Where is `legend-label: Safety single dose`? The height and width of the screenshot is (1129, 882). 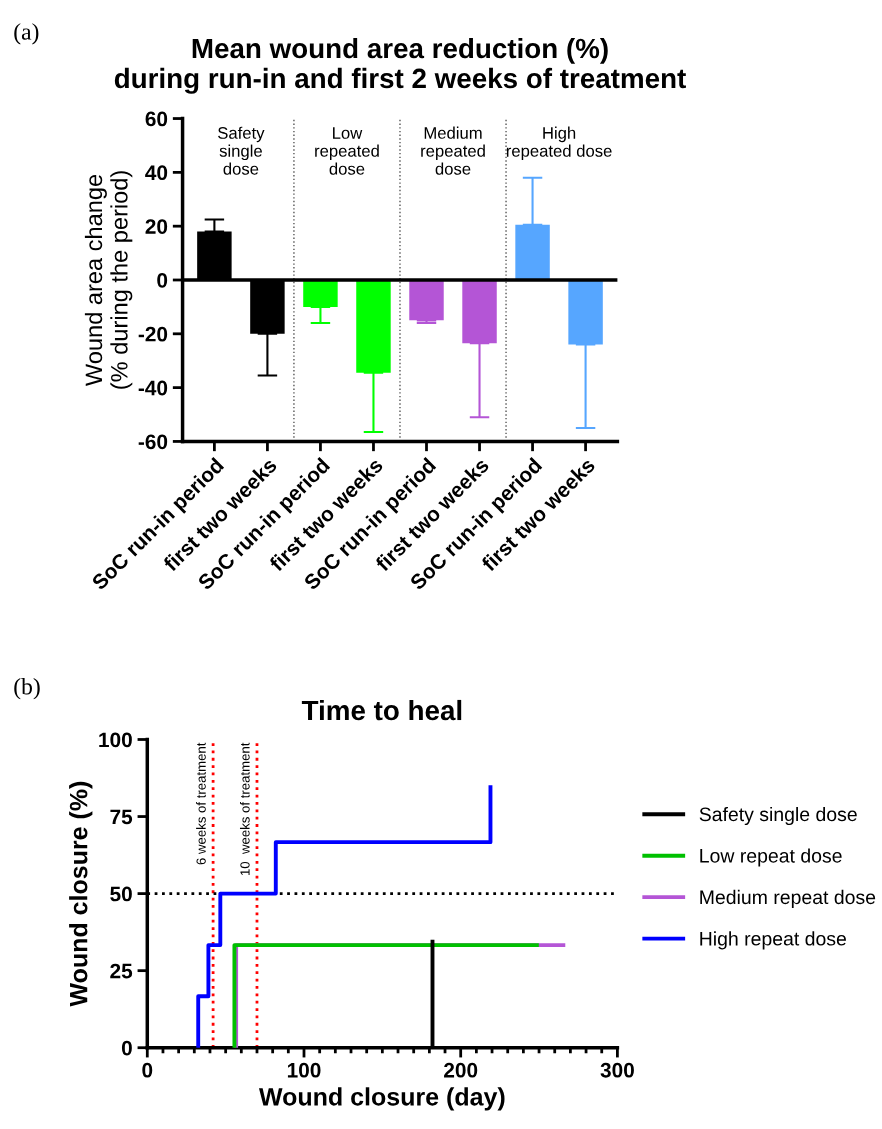
legend-label: Safety single dose is located at coordinates (778, 816).